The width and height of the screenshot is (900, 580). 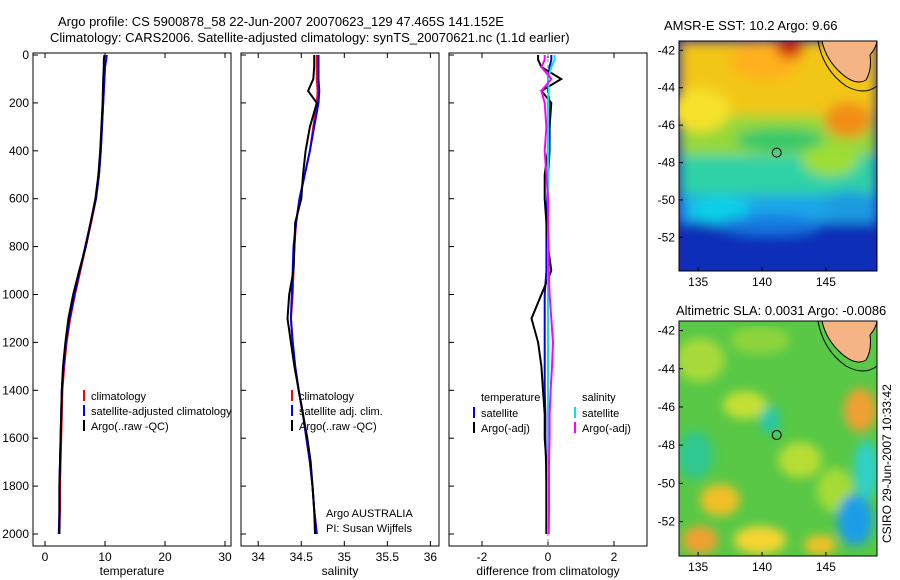 I want to click on y-tick-label: 1600, so click(x=15, y=438).